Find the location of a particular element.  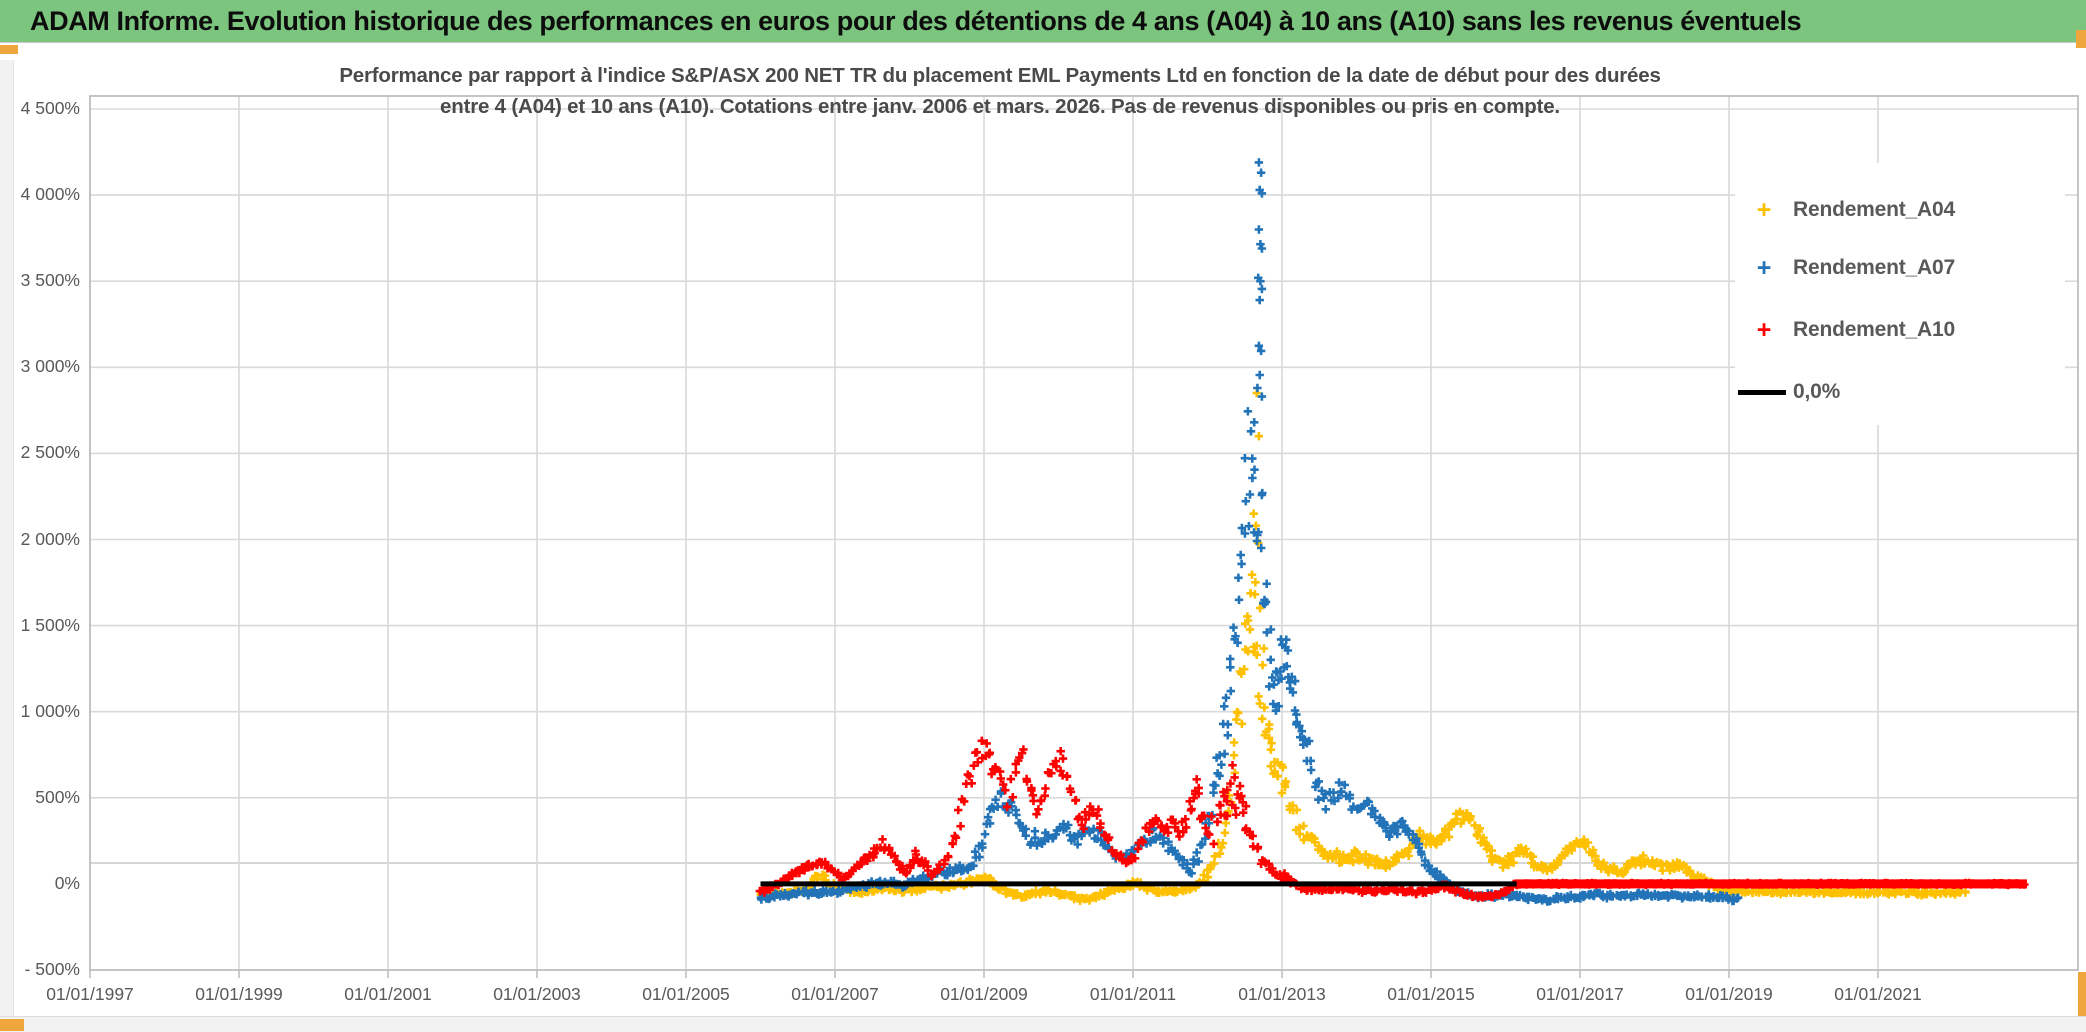

legend-item-rendement-a04: + Rendement_A04 is located at coordinates (1900, 210).